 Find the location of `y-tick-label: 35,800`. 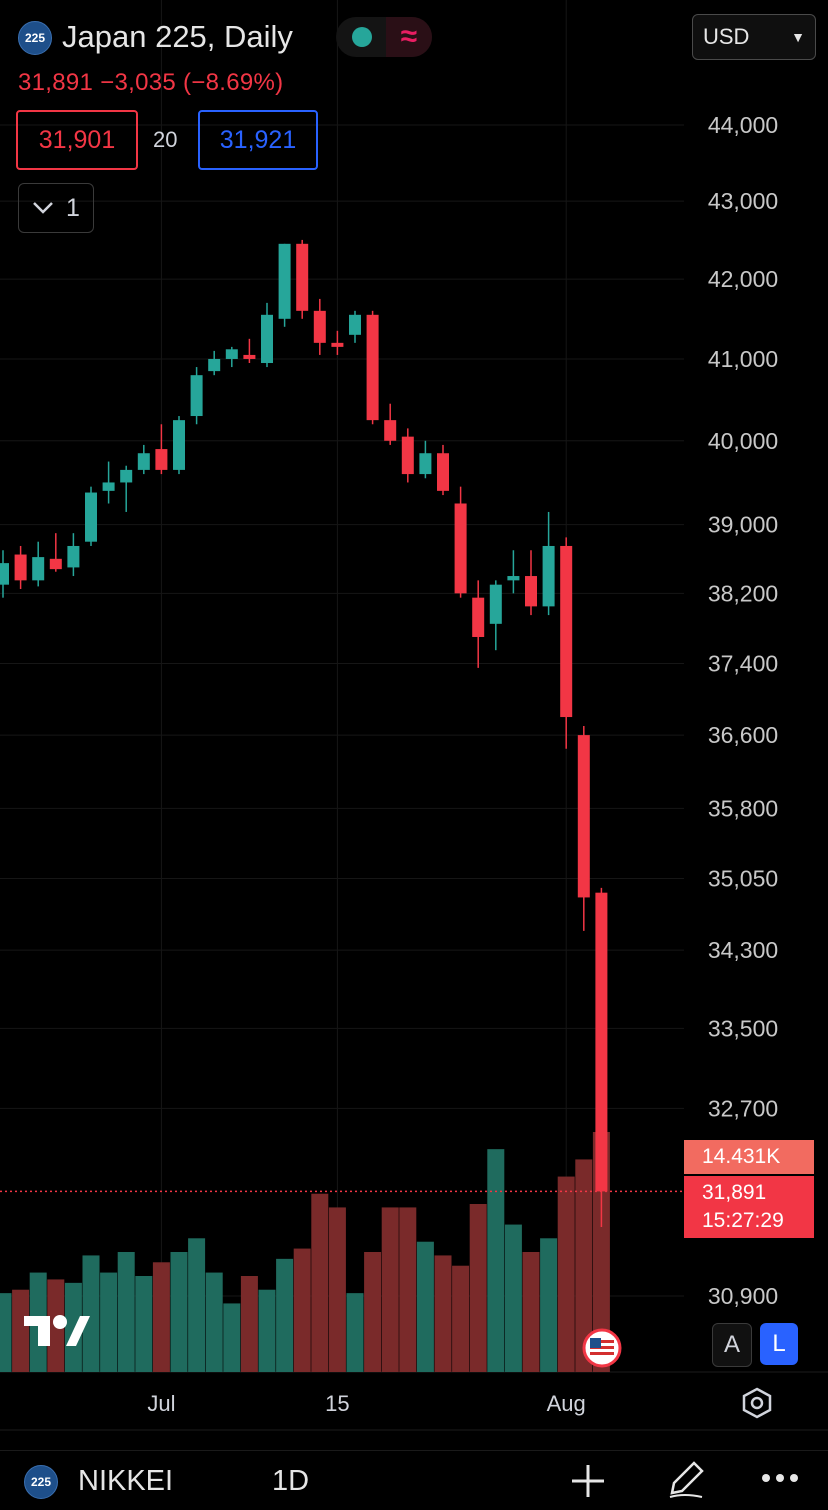

y-tick-label: 35,800 is located at coordinates (743, 808).